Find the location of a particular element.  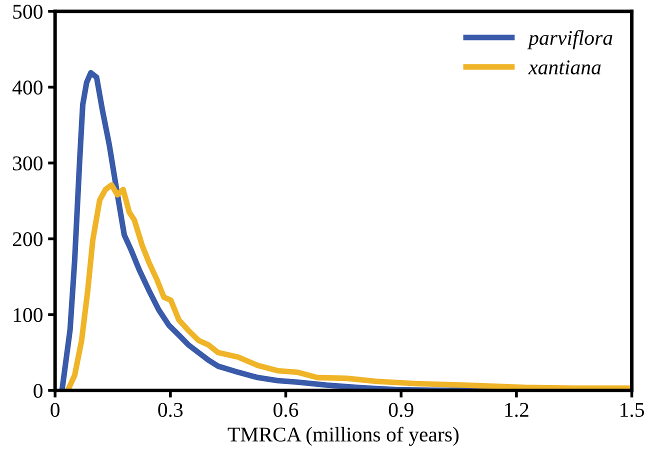

x-tick-label: 1.5 is located at coordinates (632, 409).